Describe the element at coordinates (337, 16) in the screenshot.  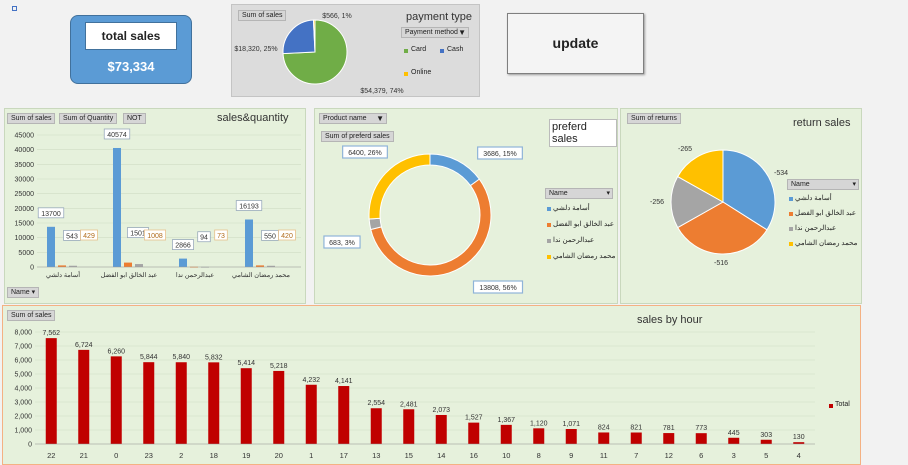
I see `data-label: $566, 1%` at that location.